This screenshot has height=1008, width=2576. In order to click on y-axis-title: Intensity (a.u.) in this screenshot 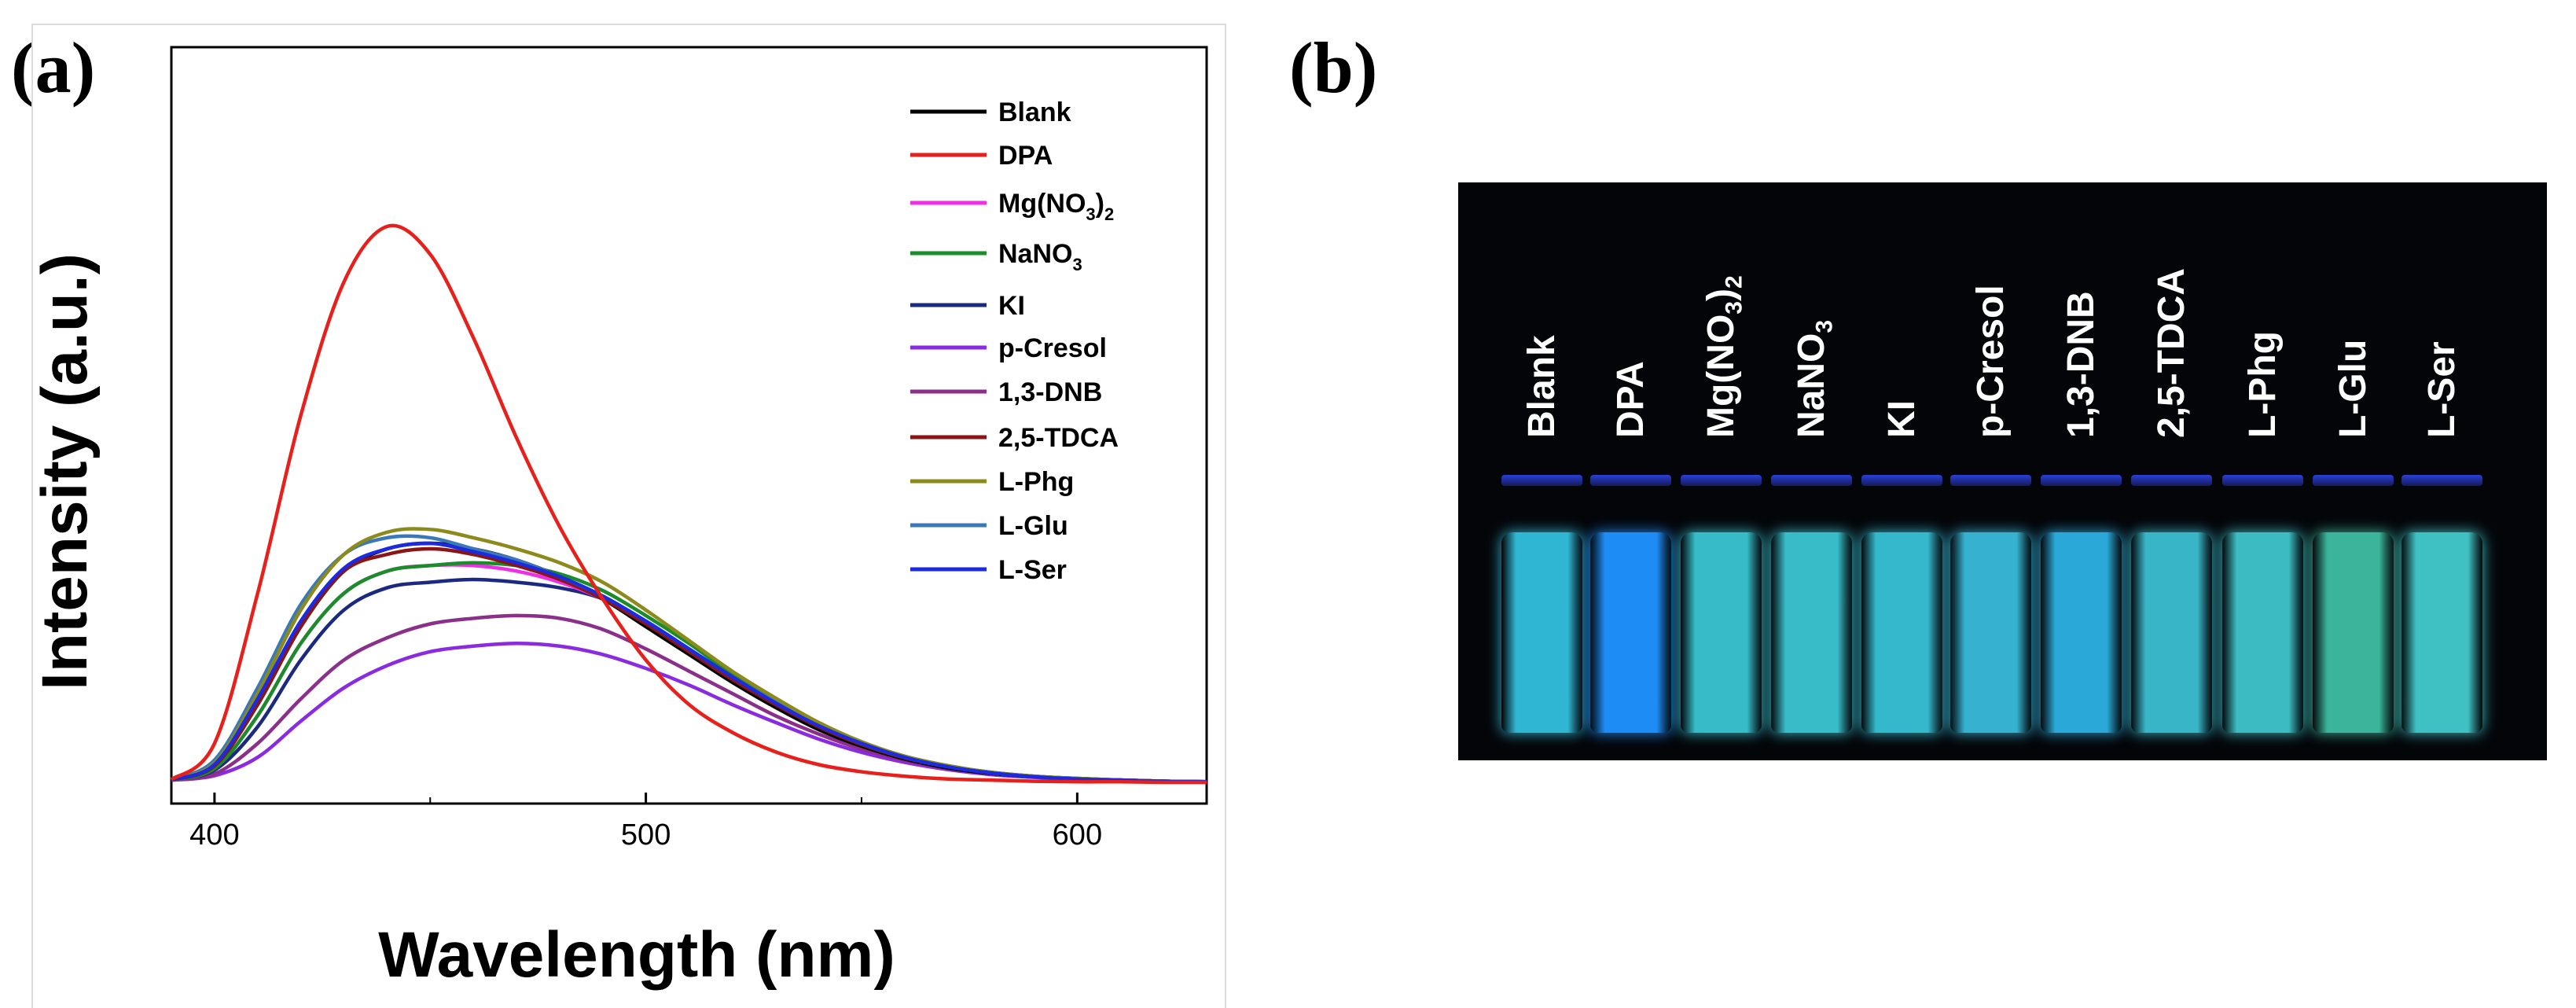, I will do `click(65, 471)`.